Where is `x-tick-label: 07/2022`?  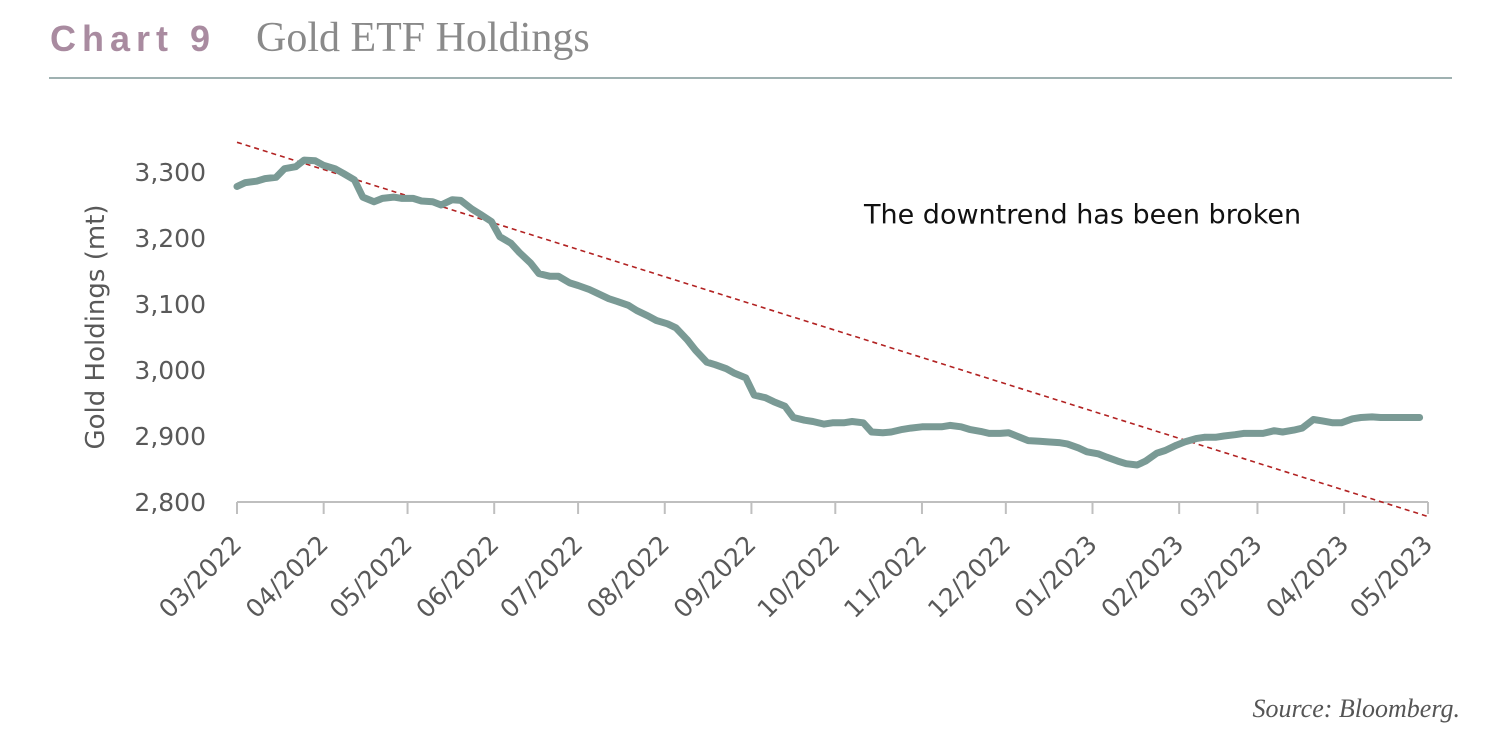
x-tick-label: 07/2022 is located at coordinates (541, 577).